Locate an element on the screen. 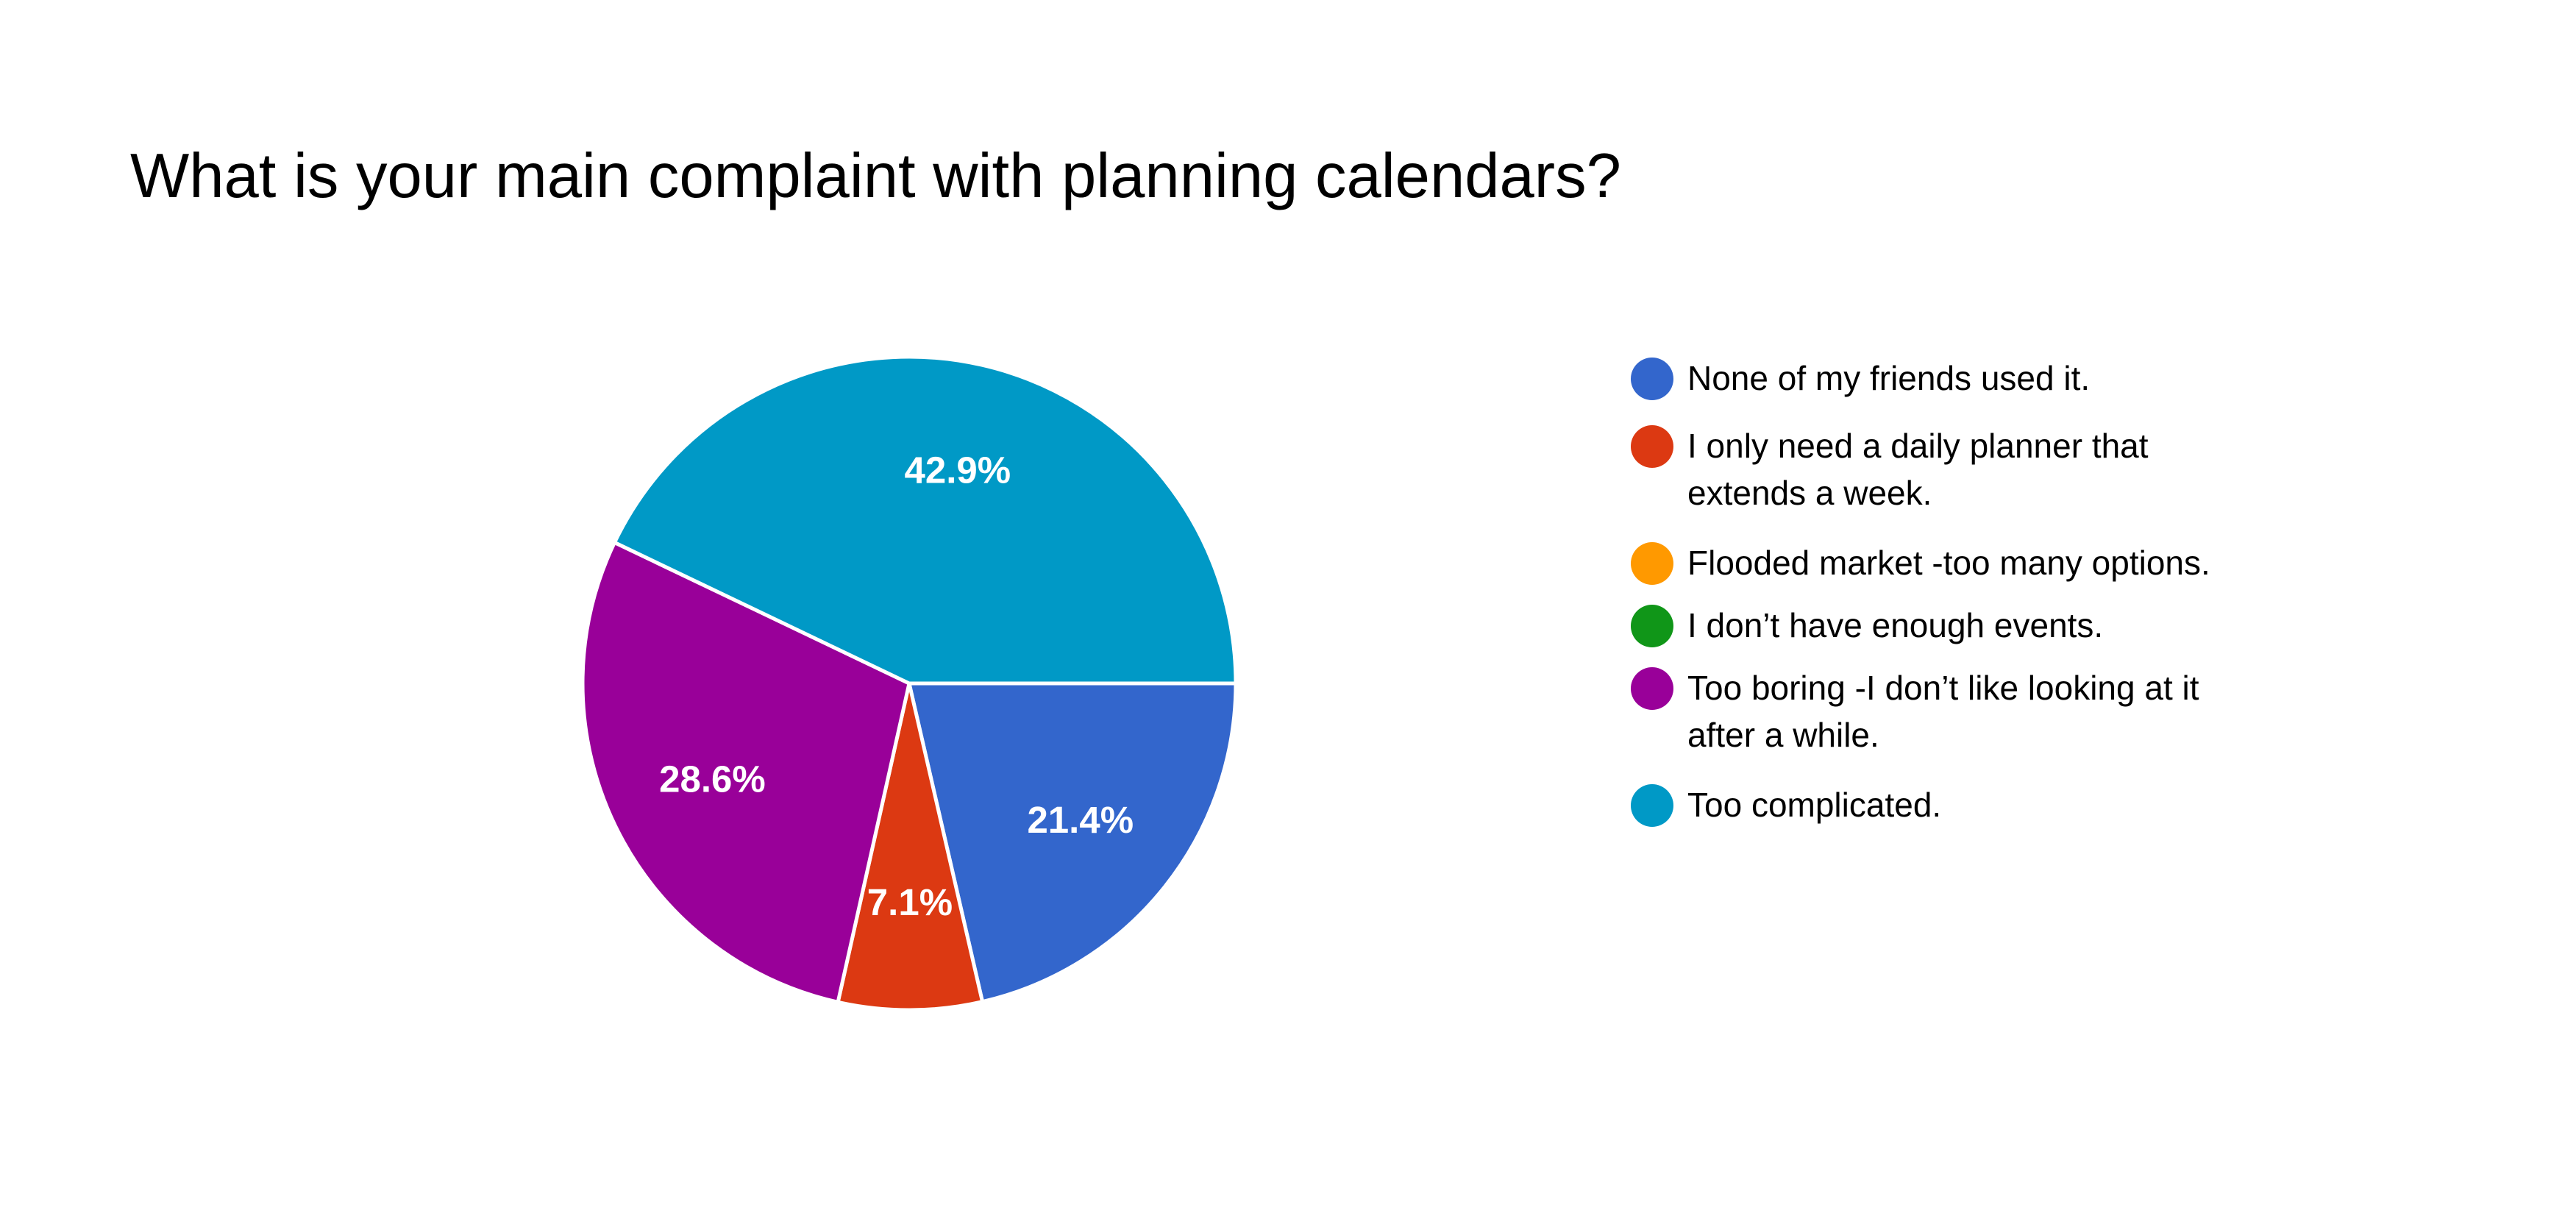 The image size is (2576, 1216). slice-label: 21.4% is located at coordinates (1080, 820).